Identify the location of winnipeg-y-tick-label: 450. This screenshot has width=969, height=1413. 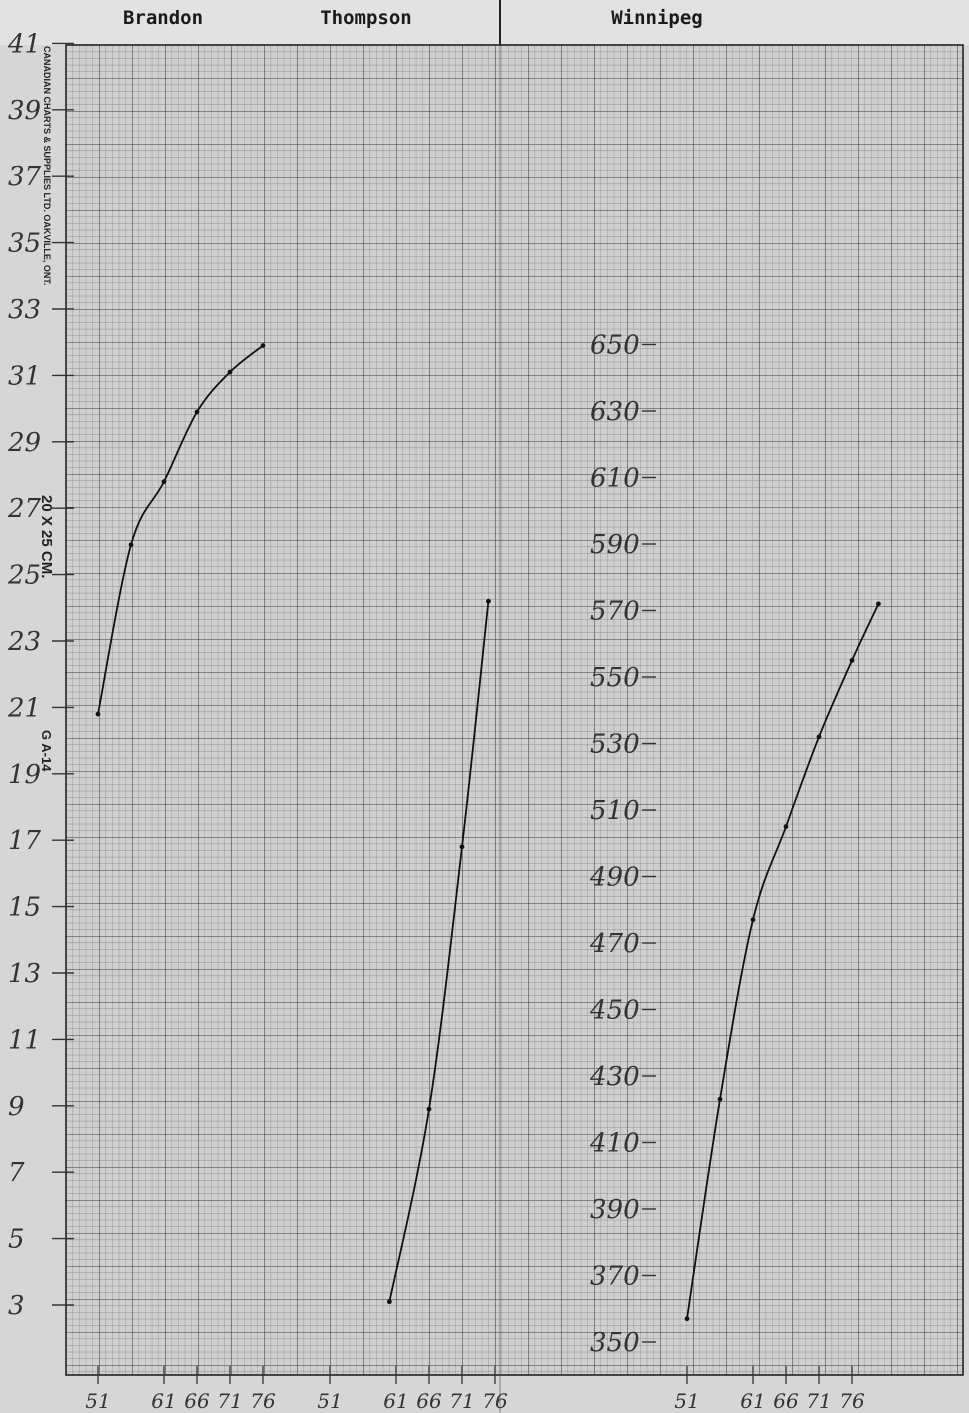
(614, 1011).